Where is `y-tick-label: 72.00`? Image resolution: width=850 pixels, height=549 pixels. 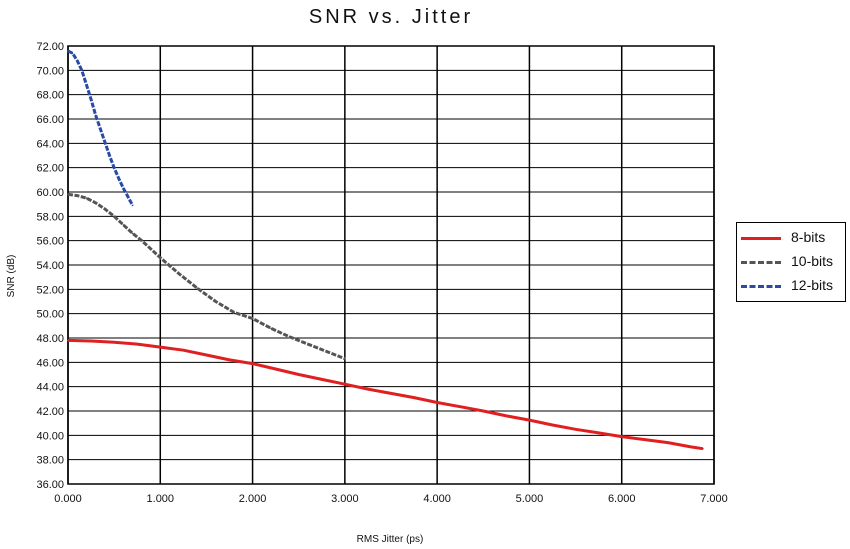 y-tick-label: 72.00 is located at coordinates (50, 47).